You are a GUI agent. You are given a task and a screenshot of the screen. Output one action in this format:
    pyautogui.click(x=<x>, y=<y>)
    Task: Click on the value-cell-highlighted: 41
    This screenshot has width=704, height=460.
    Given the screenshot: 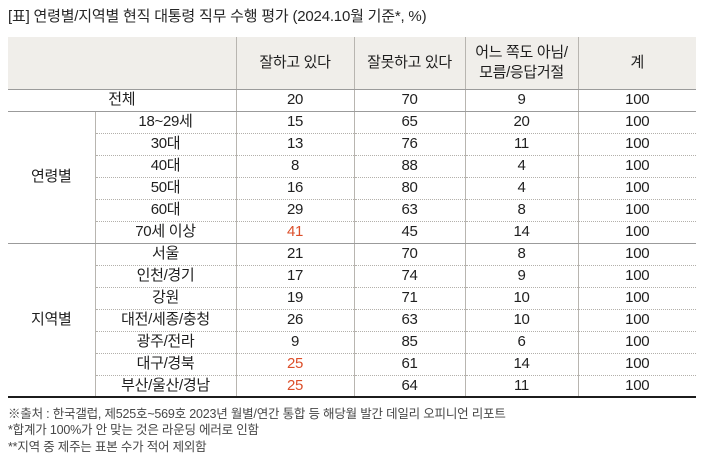 What is the action you would take?
    pyautogui.click(x=294, y=232)
    